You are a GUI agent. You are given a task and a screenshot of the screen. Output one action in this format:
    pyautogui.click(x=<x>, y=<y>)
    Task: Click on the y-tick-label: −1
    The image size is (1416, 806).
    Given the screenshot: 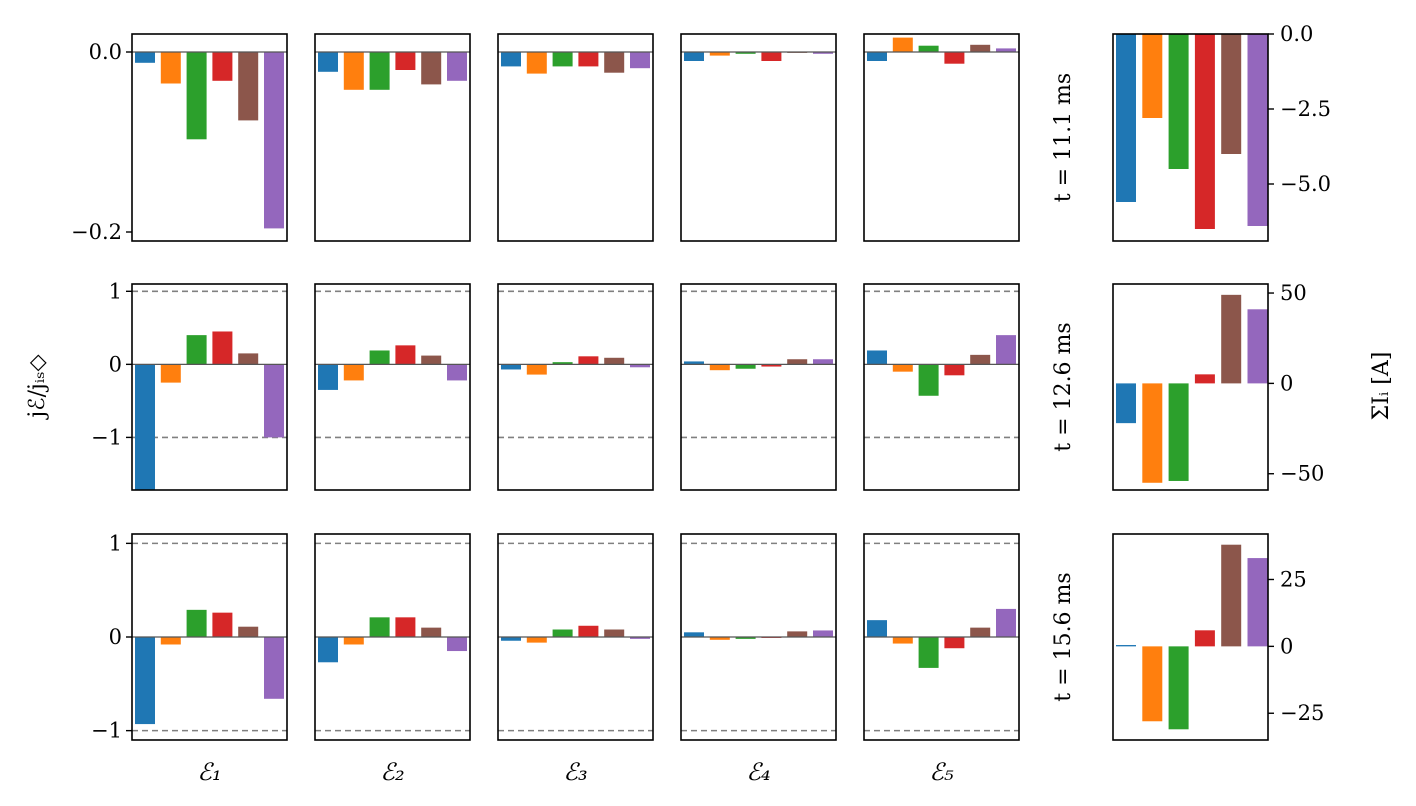 What is the action you would take?
    pyautogui.click(x=106, y=731)
    